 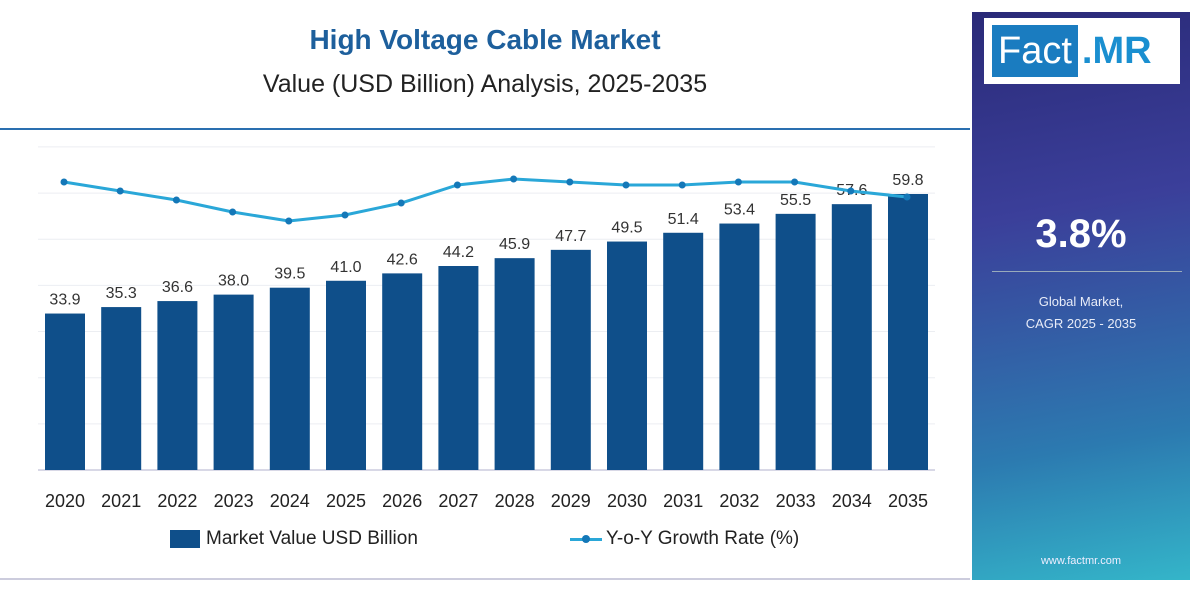 What do you see at coordinates (177, 287) in the screenshot?
I see `bar-value-label: 36.6` at bounding box center [177, 287].